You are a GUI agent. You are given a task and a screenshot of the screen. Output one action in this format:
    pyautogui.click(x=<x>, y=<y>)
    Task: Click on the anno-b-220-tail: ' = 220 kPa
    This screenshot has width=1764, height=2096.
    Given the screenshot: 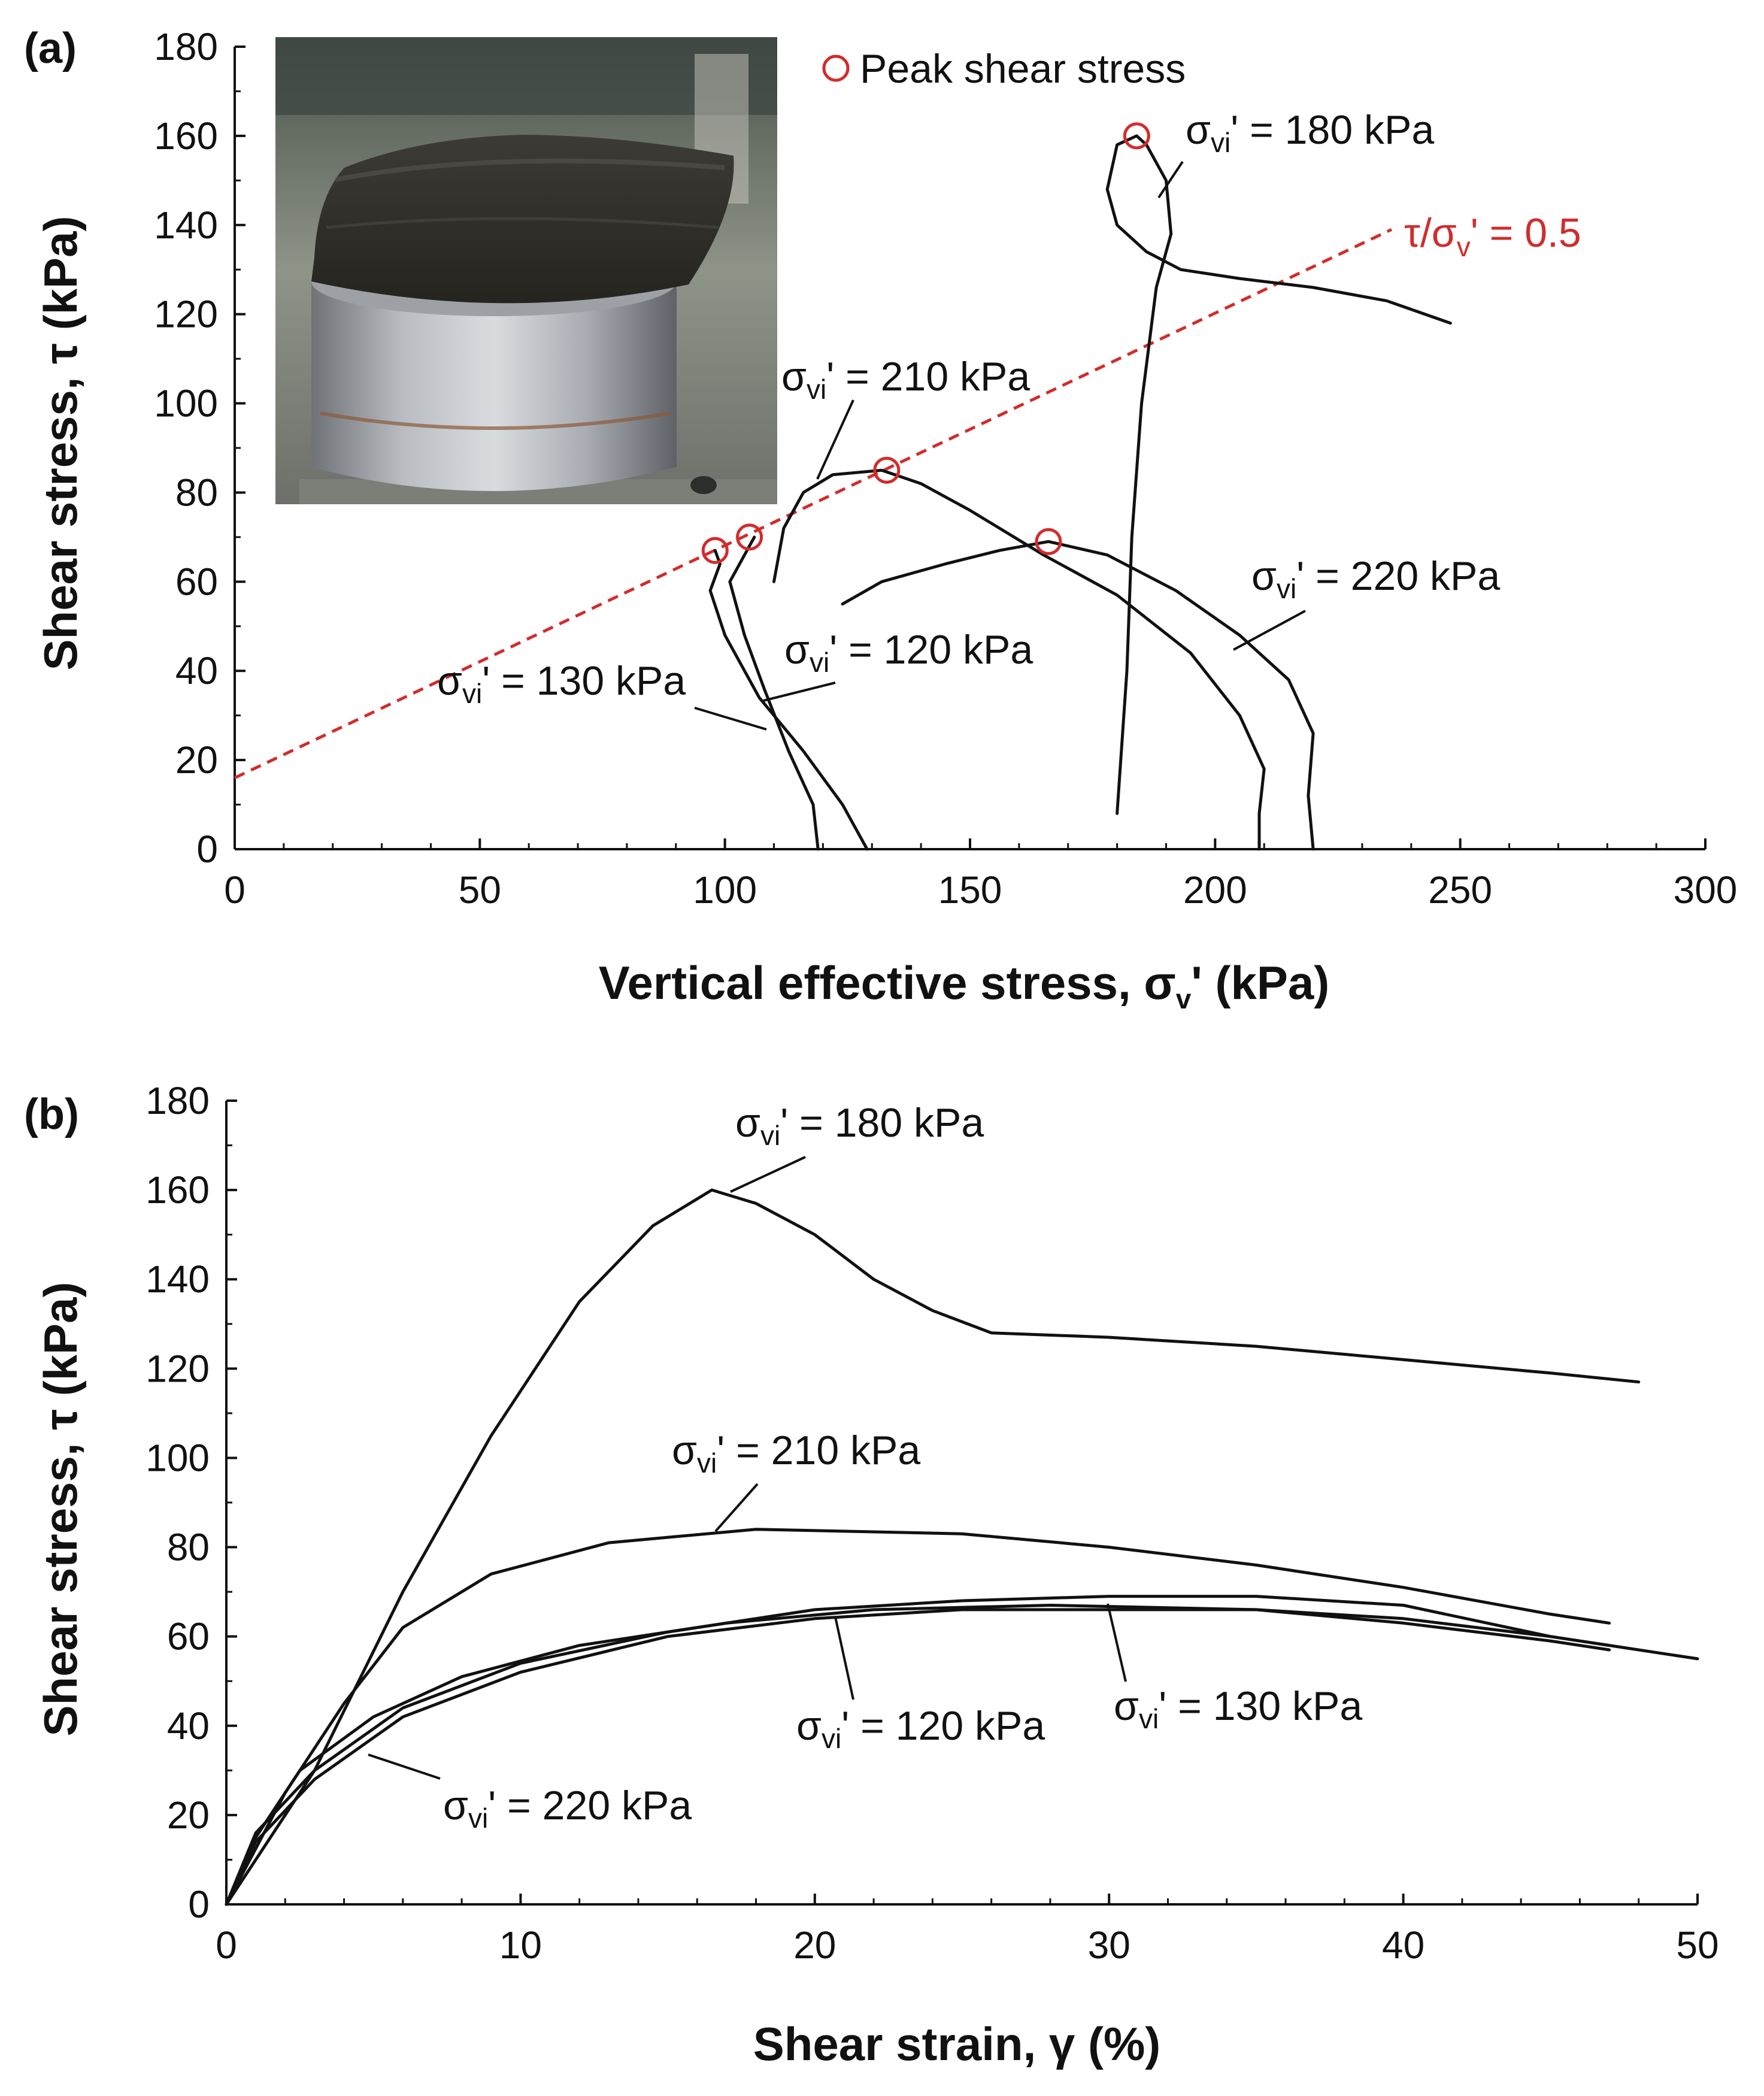 What is the action you would take?
    pyautogui.click(x=590, y=1805)
    